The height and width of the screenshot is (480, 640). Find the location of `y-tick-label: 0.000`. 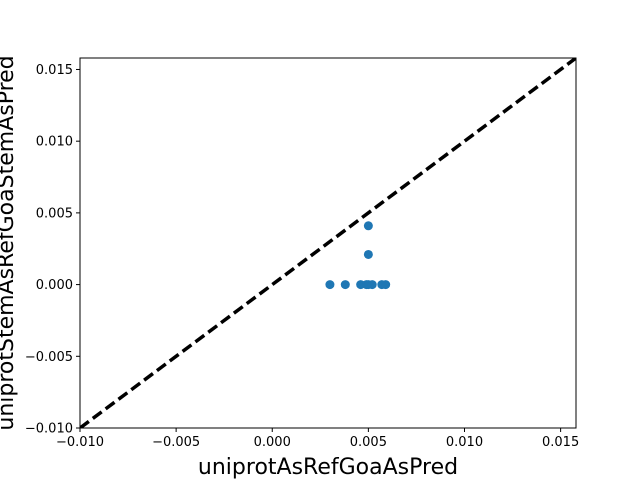

y-tick-label: 0.000 is located at coordinates (54, 285).